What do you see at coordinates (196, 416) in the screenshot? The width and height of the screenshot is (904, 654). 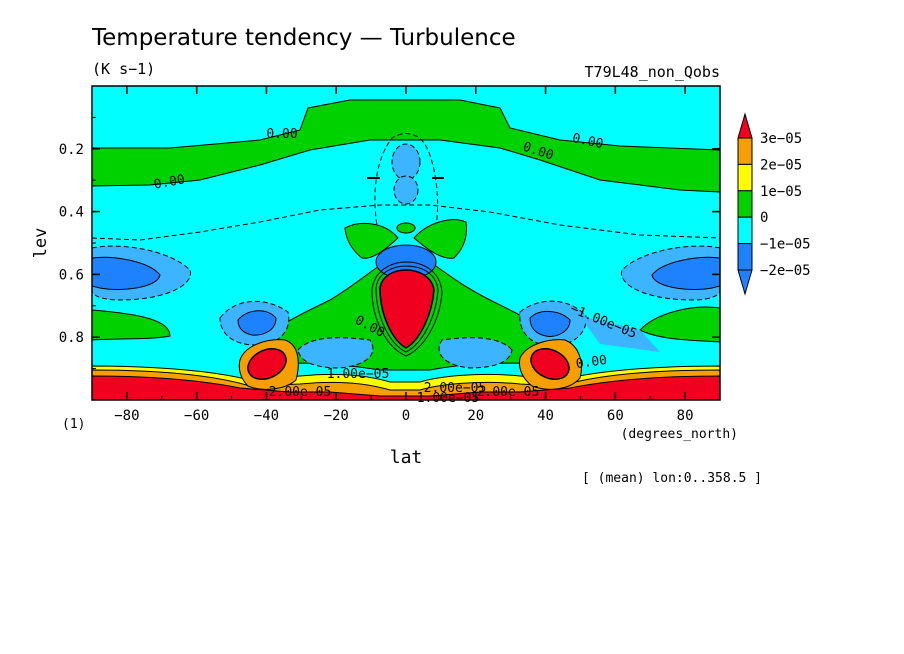 I see `x-tick-label: −60` at bounding box center [196, 416].